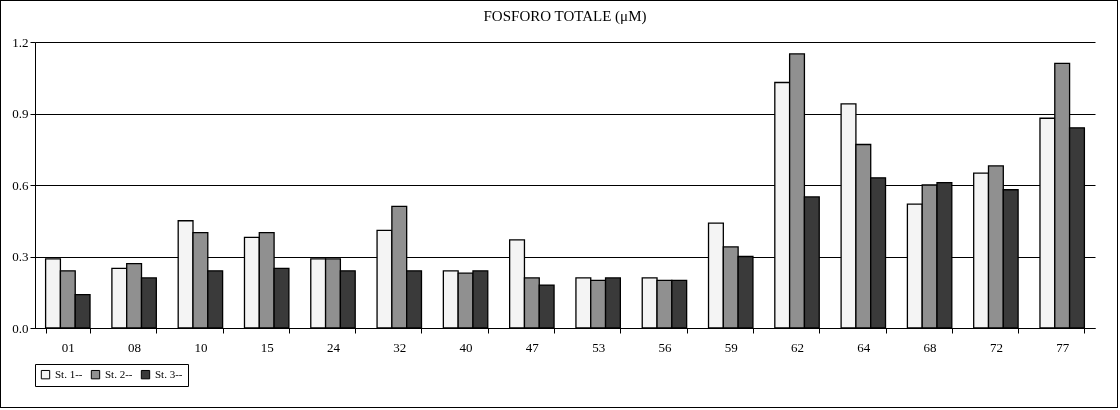 This screenshot has height=410, width=1120. I want to click on x-tick-label: 40, so click(466, 347).